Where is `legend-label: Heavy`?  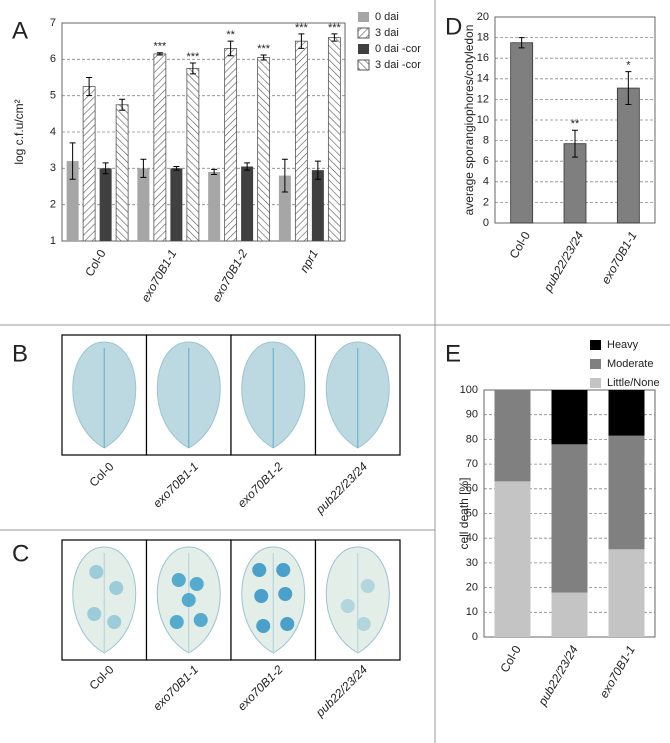 legend-label: Heavy is located at coordinates (623, 345).